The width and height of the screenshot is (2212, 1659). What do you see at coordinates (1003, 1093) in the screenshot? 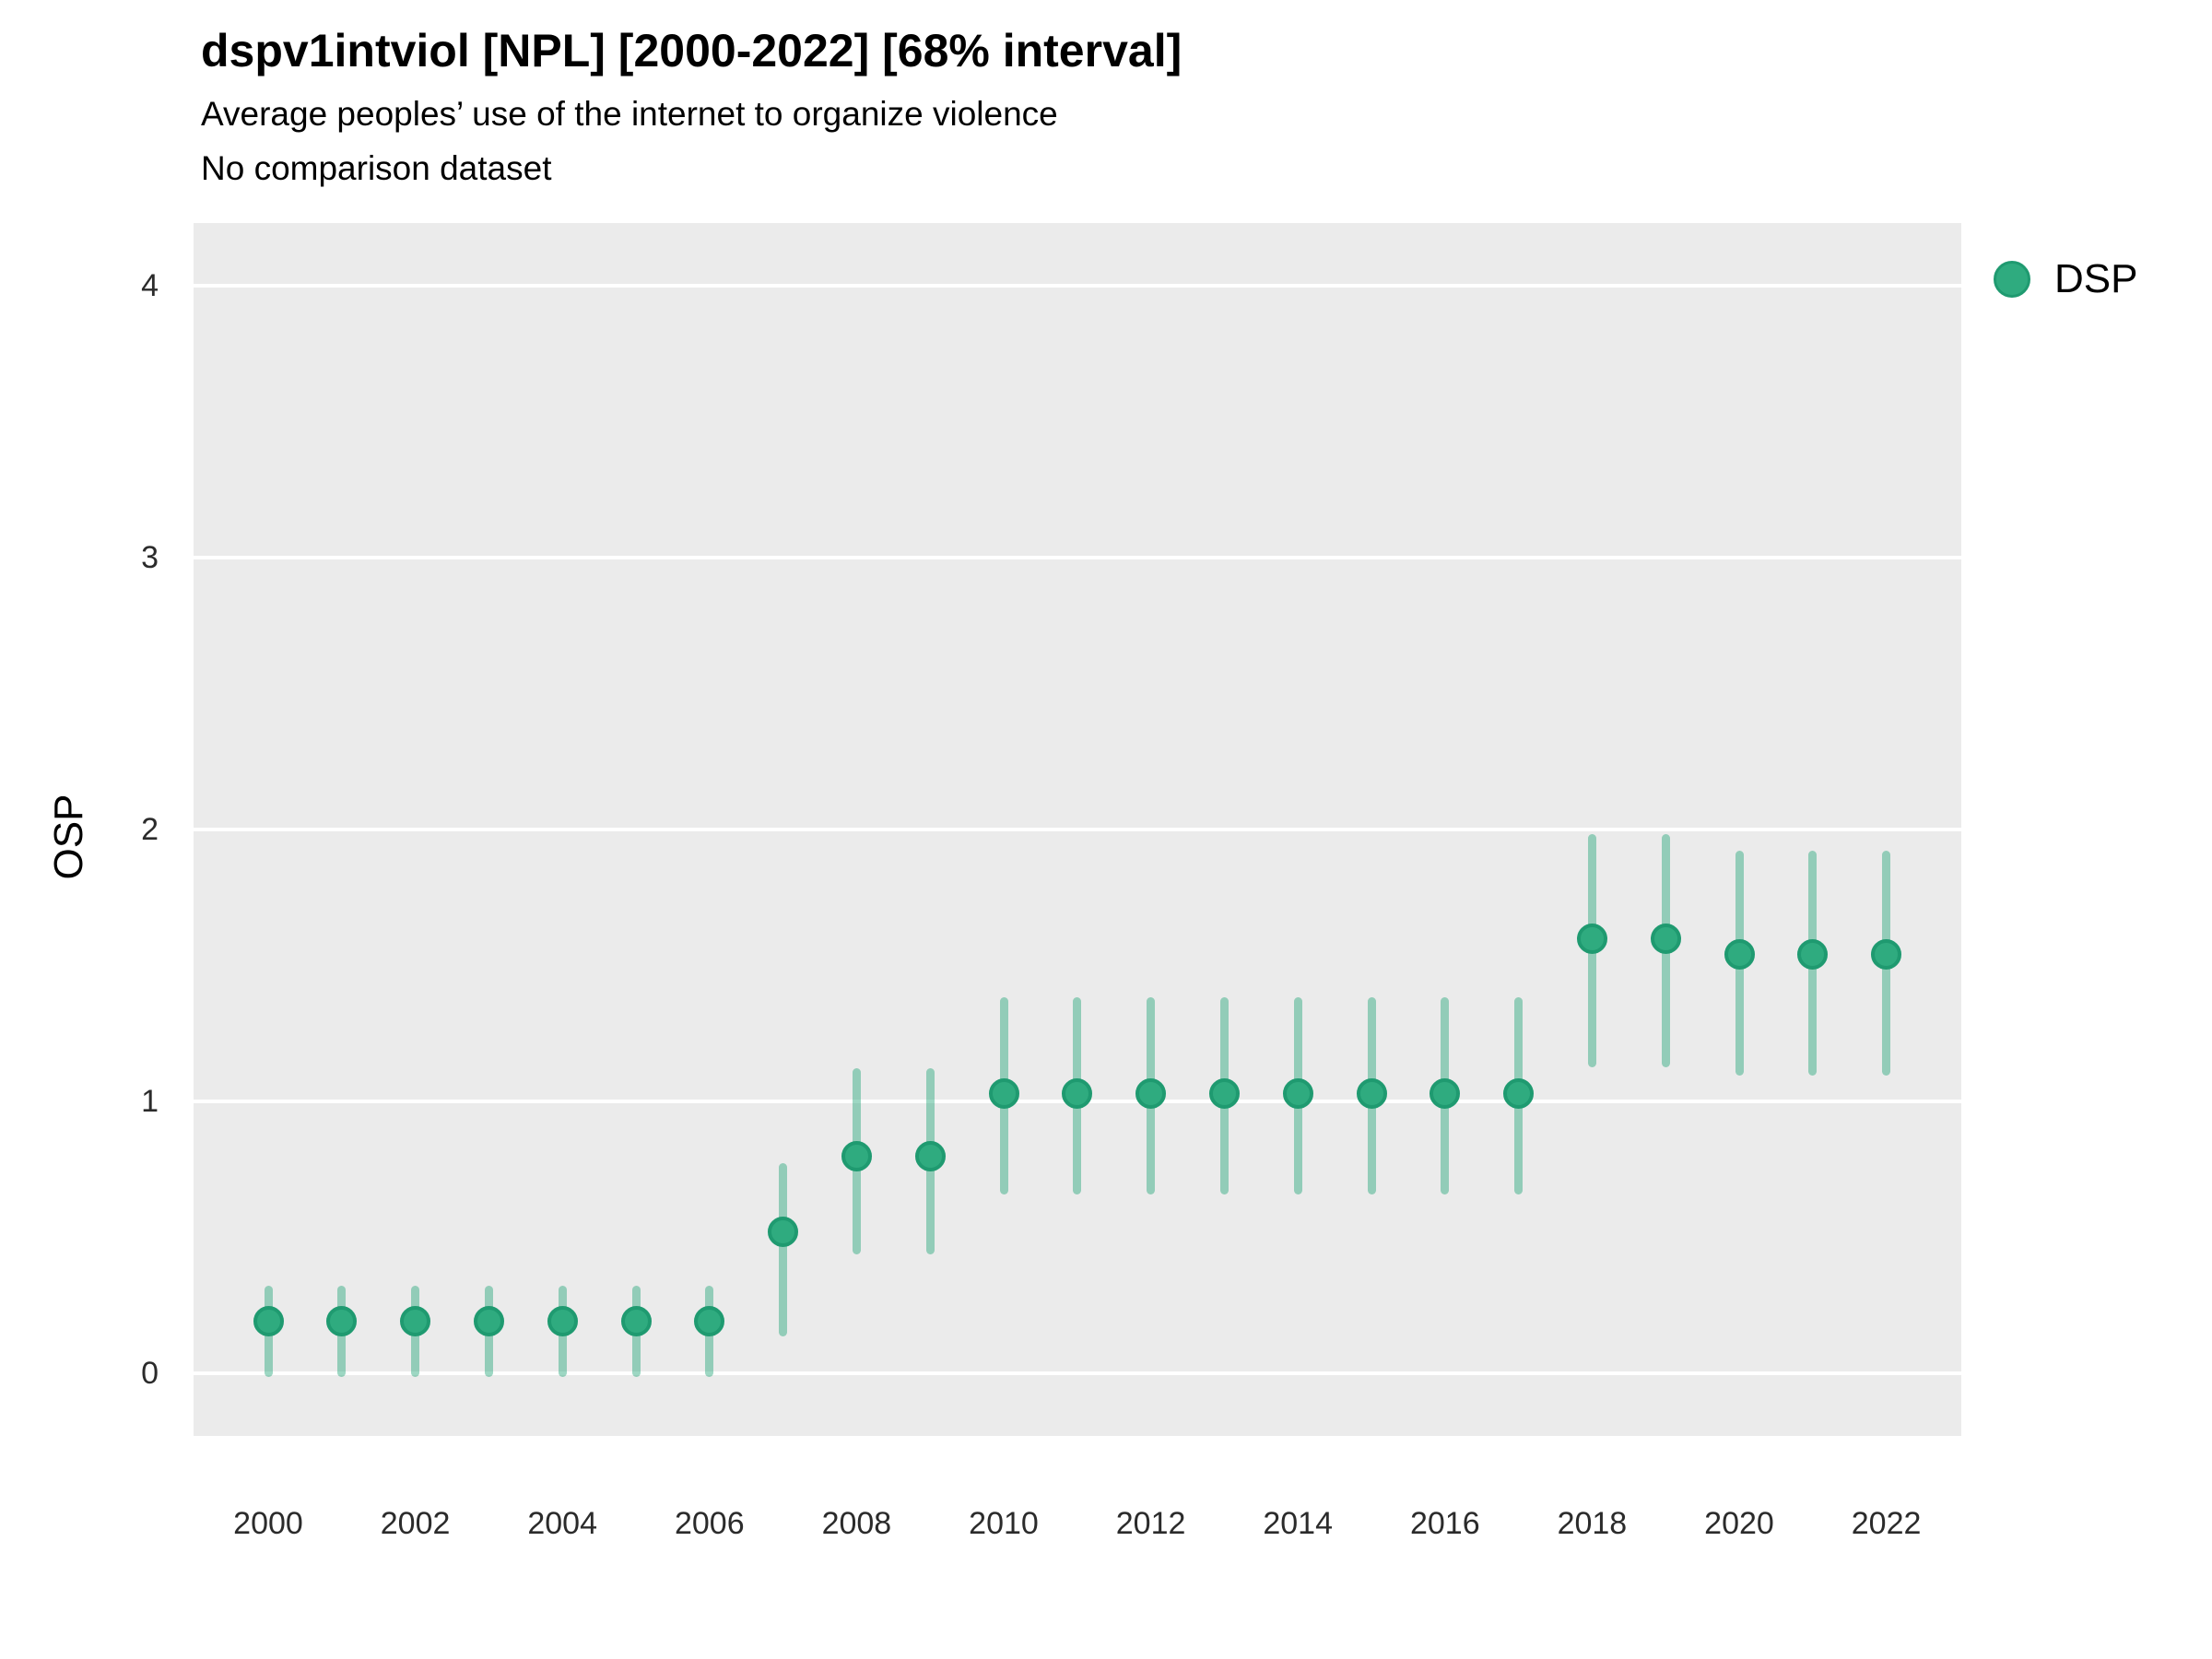
I see `data-point-2010` at bounding box center [1003, 1093].